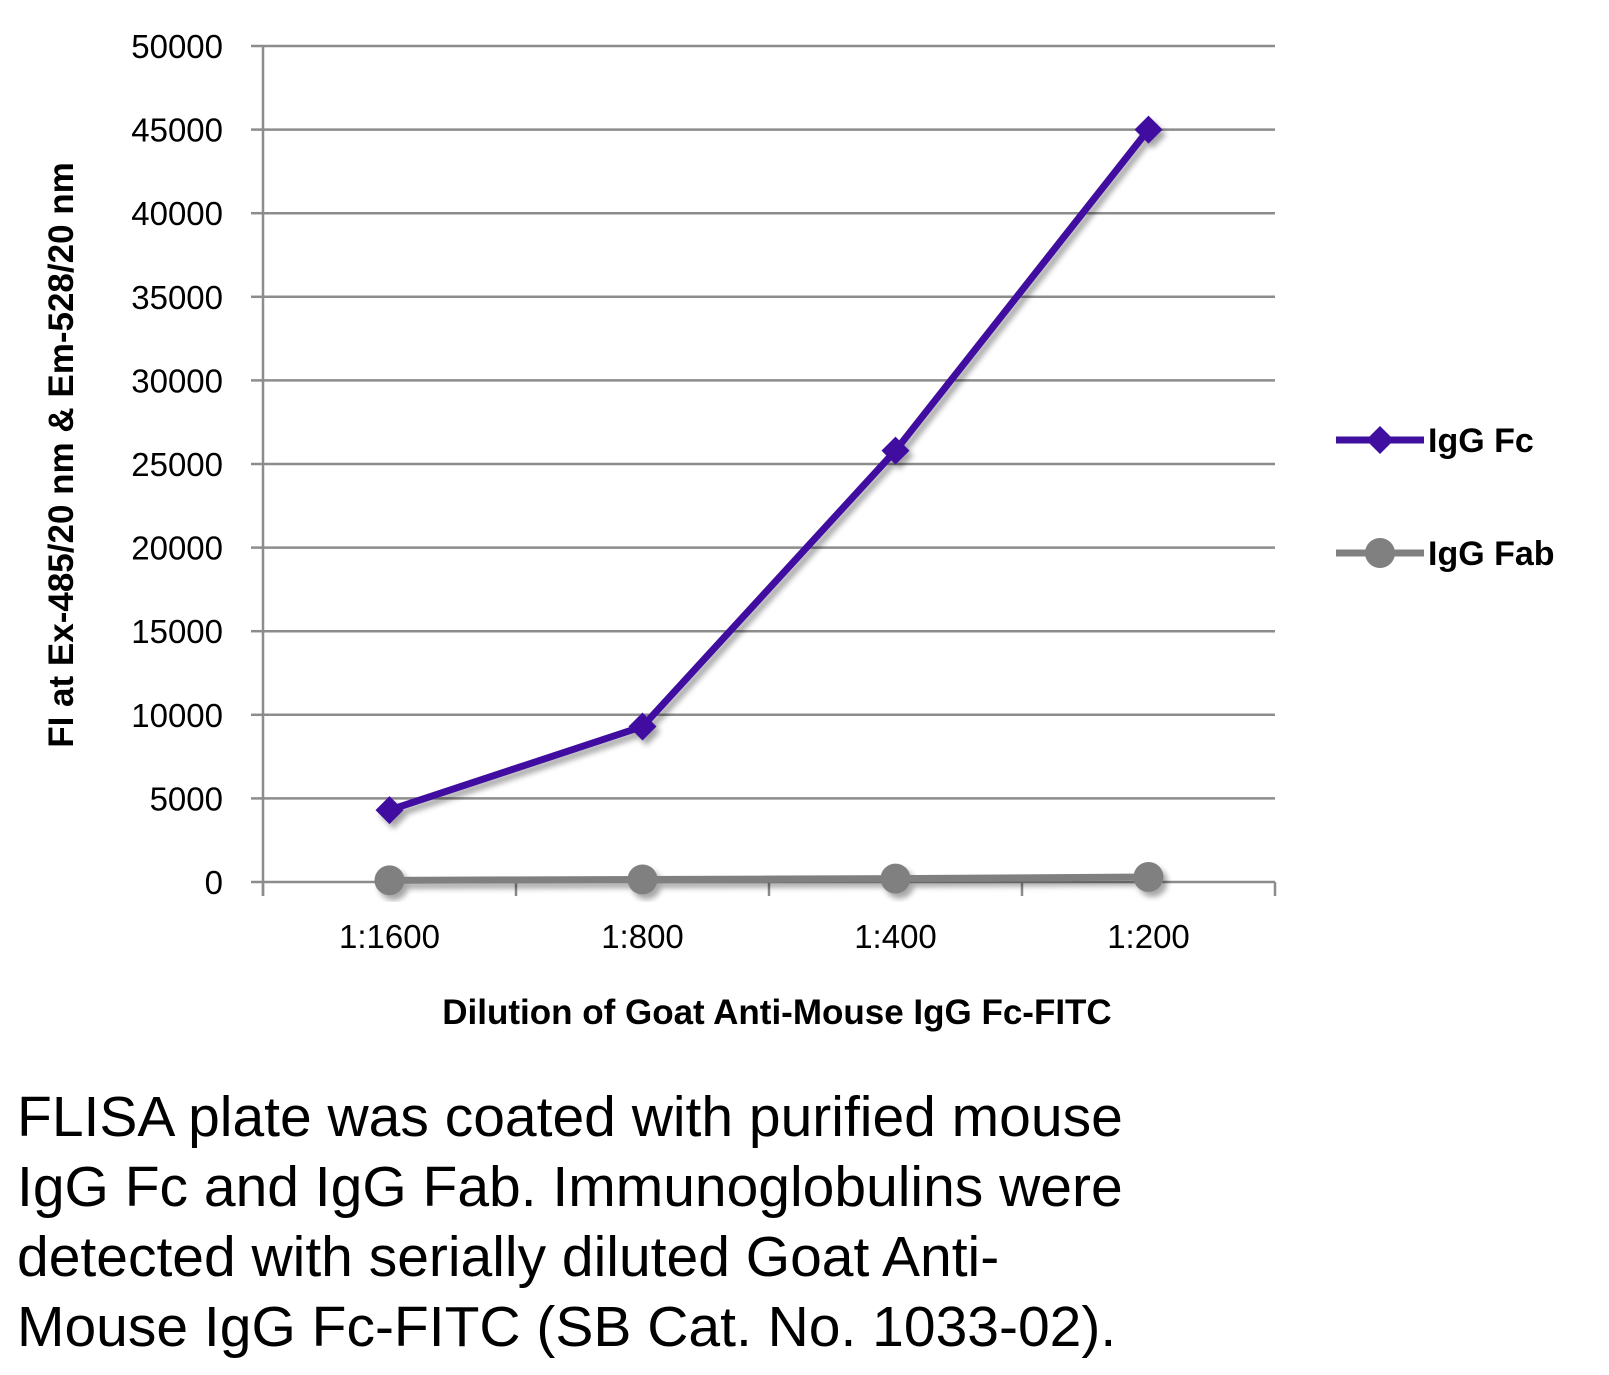 Image resolution: width=1609 pixels, height=1375 pixels. I want to click on x-tick-label: 1:400, so click(895, 936).